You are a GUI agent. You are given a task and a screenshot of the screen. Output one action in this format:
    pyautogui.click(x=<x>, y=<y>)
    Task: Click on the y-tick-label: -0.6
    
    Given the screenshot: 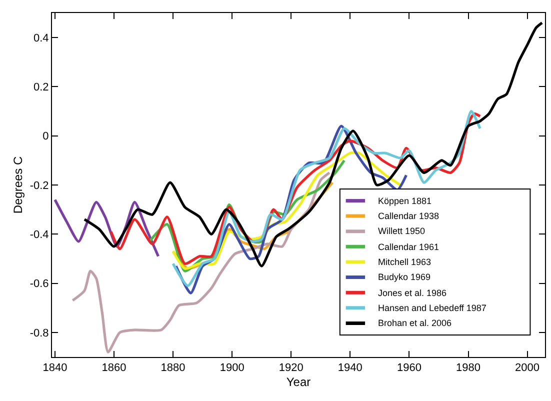 What is the action you would take?
    pyautogui.click(x=39, y=284)
    